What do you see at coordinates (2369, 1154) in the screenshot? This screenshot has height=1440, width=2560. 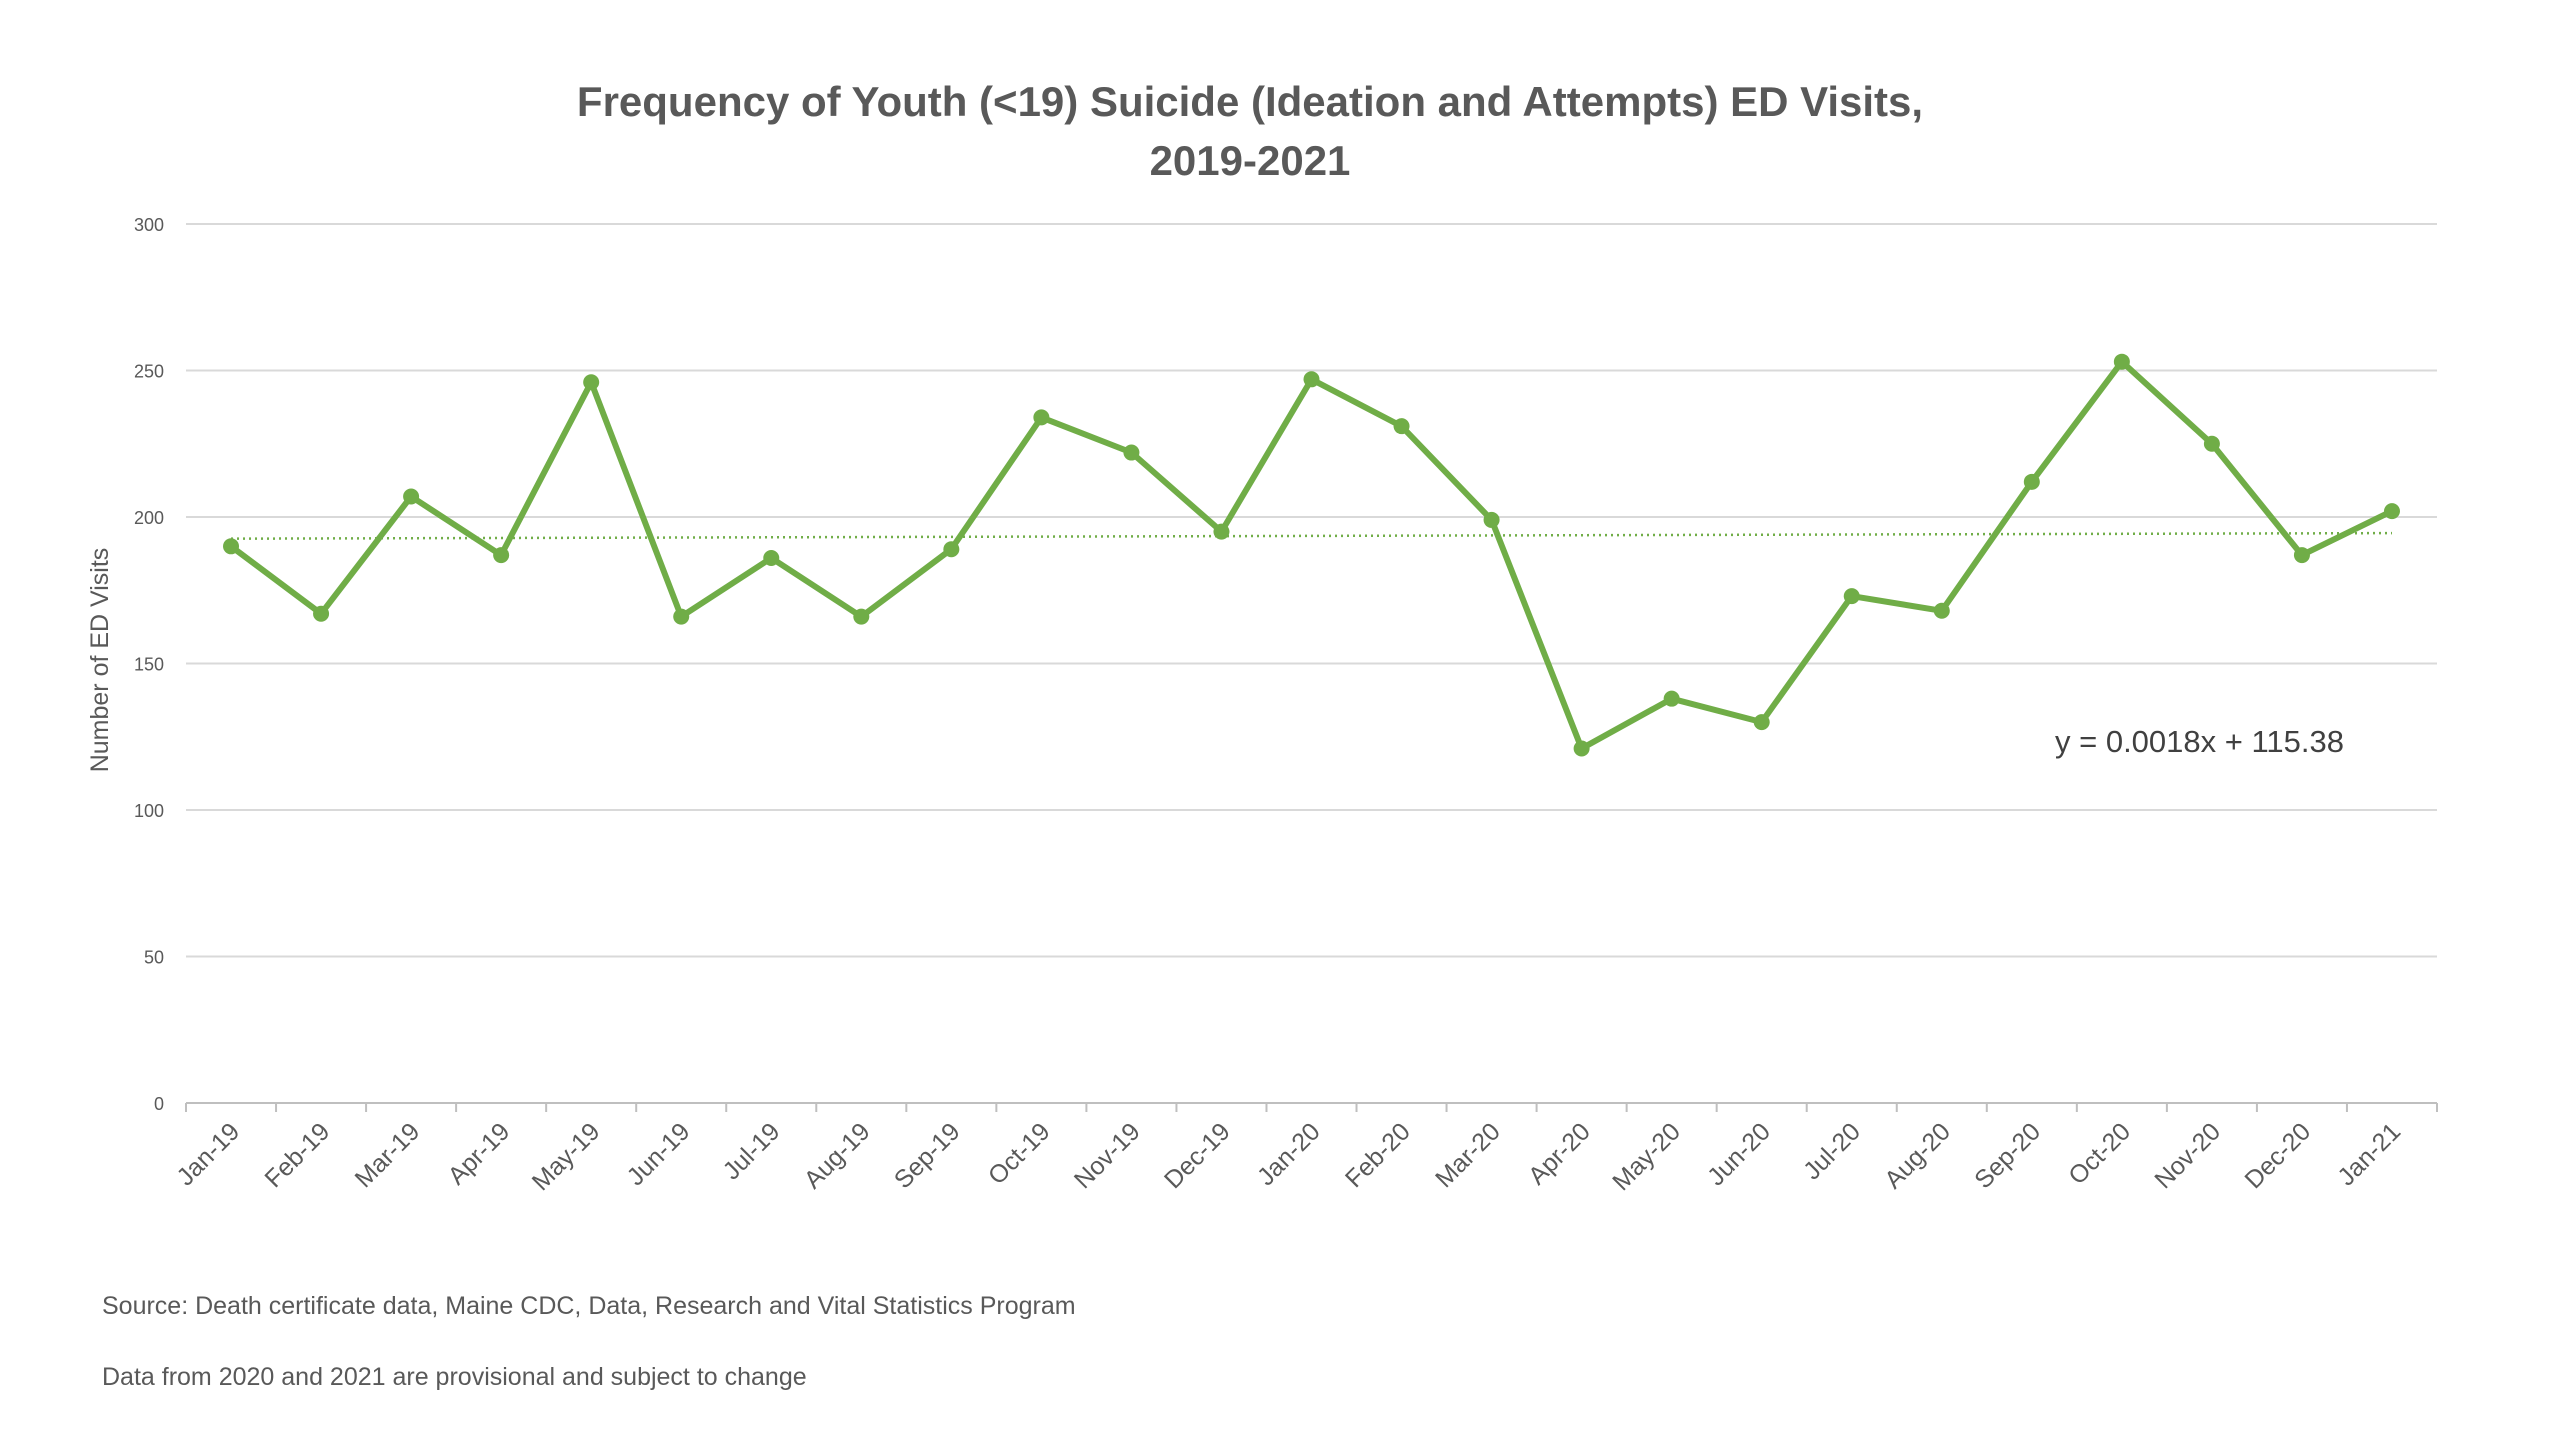 I see `x-tick-label: Jan-21` at bounding box center [2369, 1154].